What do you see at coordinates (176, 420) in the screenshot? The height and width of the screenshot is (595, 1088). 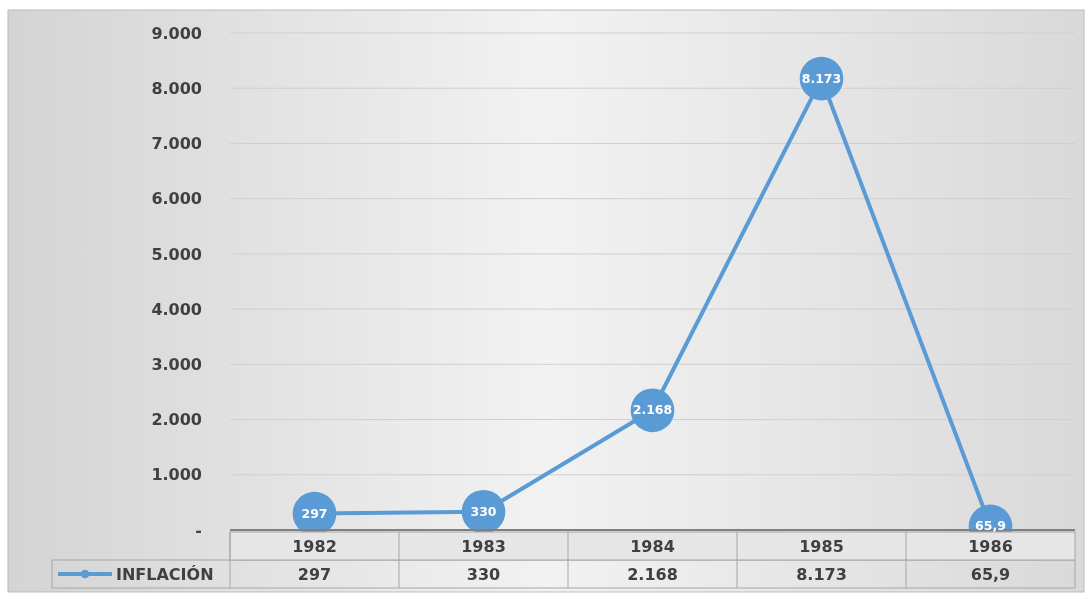 I see `y-tick-label: 2.000` at bounding box center [176, 420].